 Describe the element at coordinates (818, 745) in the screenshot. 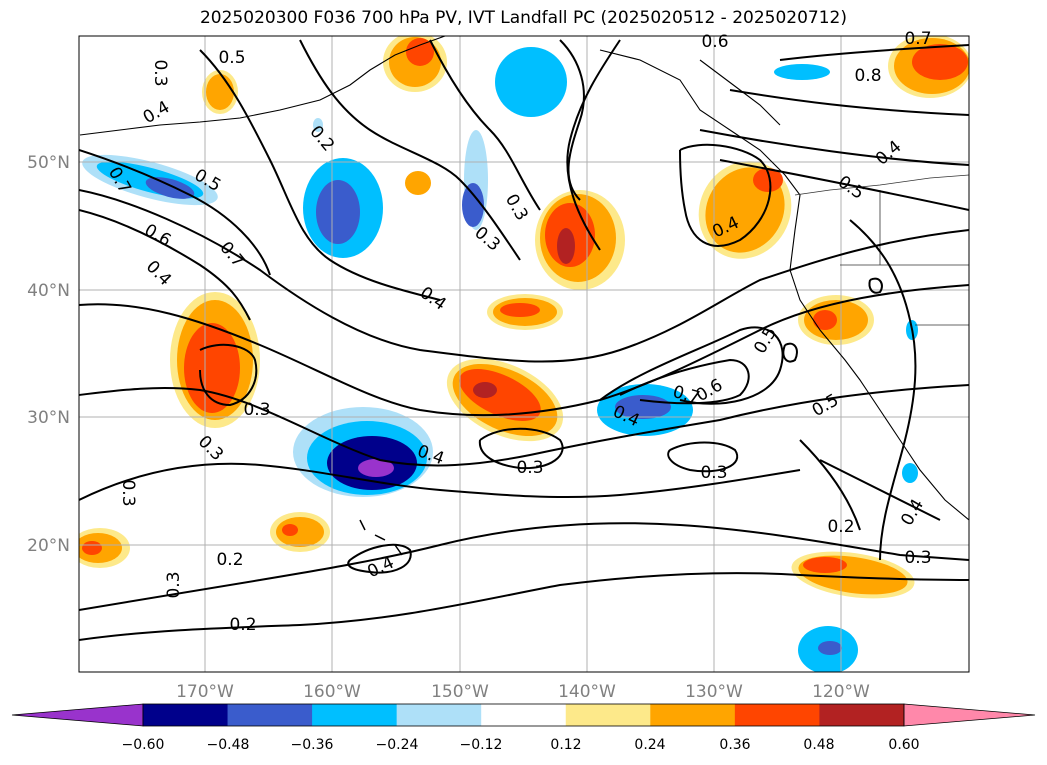

I see `colorbar-tick-label: 0.48` at that location.